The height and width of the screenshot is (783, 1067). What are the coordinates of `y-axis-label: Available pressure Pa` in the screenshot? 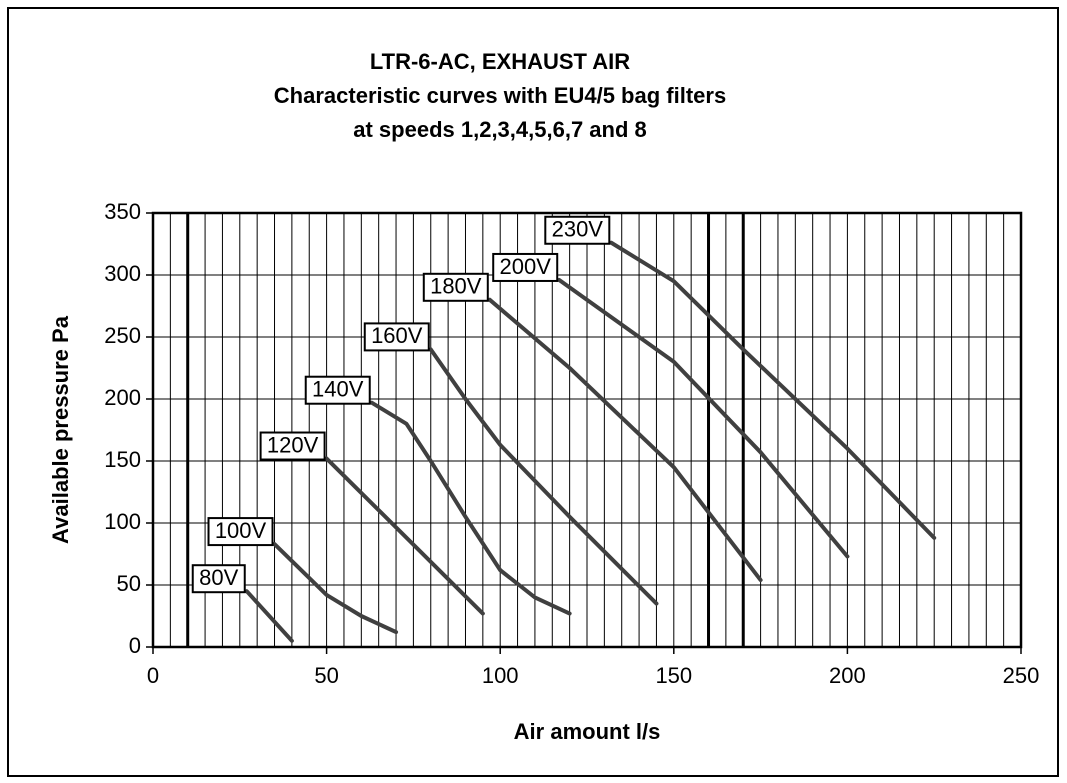 It's located at (60, 429).